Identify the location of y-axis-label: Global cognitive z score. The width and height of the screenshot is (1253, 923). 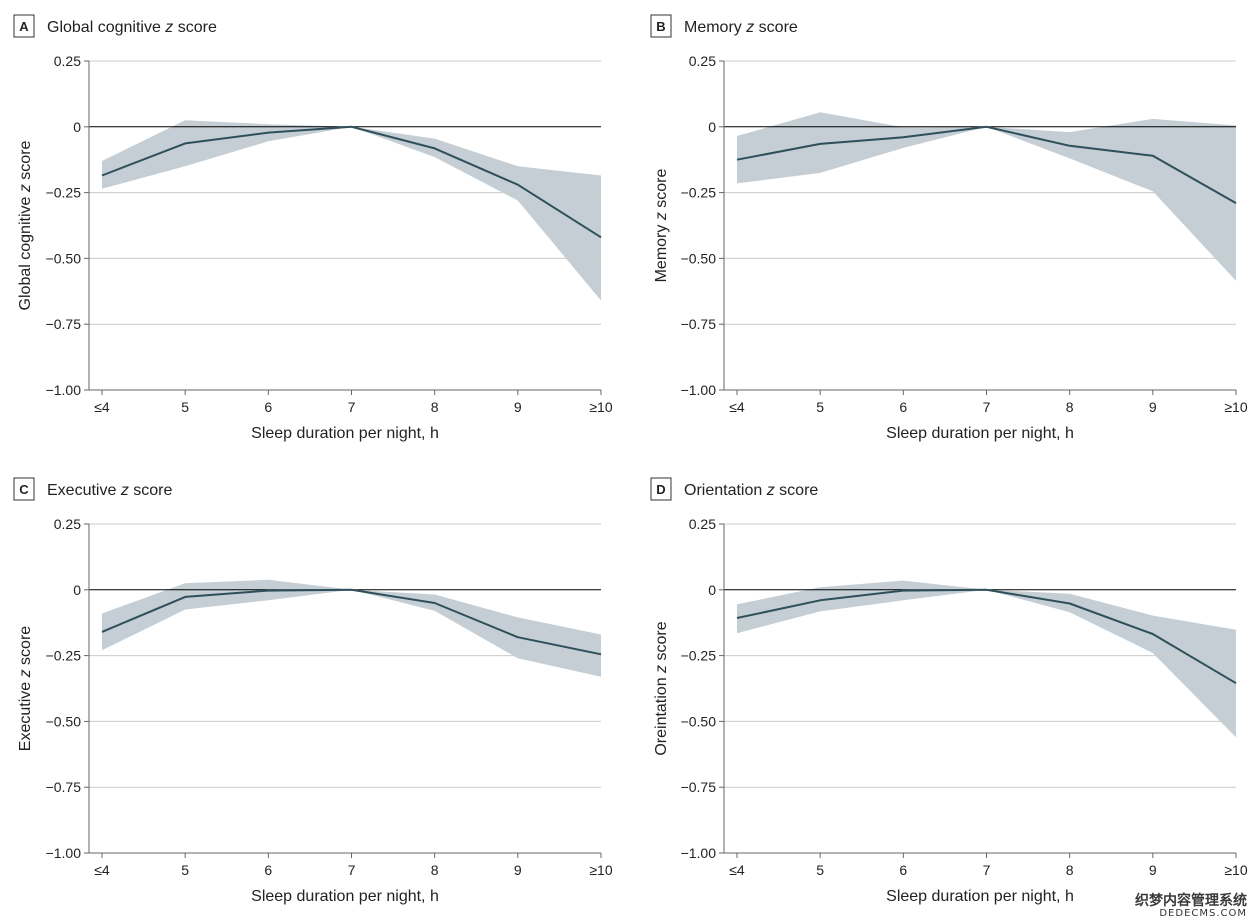
(25, 225).